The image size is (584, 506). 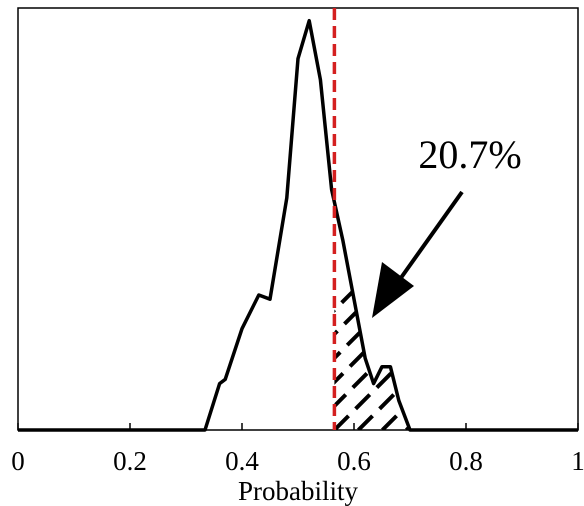 I want to click on x-axis-label: Probability, so click(x=298, y=491).